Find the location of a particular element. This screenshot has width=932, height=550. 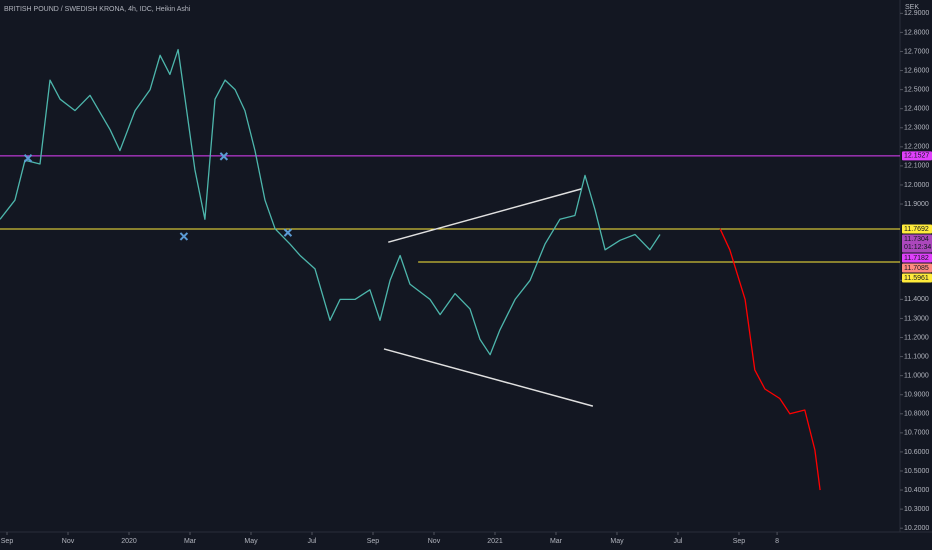

y-tick-label: 12.2000 is located at coordinates (916, 147).